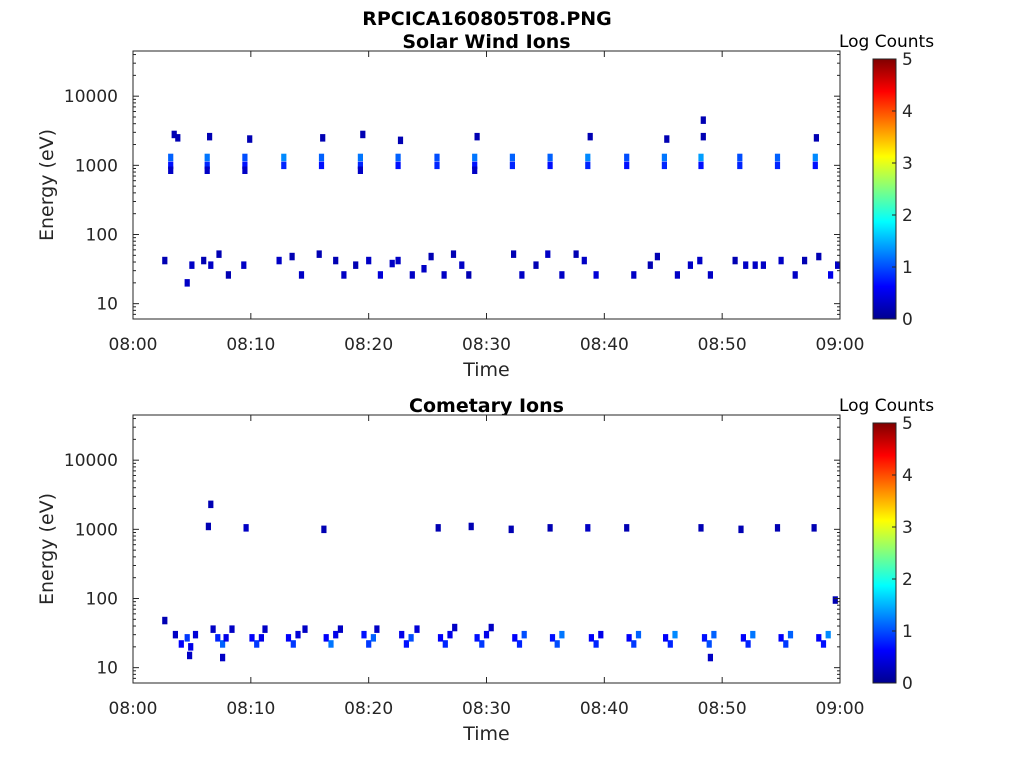  What do you see at coordinates (604, 345) in the screenshot?
I see `x-tick-label: 08:40` at bounding box center [604, 345].